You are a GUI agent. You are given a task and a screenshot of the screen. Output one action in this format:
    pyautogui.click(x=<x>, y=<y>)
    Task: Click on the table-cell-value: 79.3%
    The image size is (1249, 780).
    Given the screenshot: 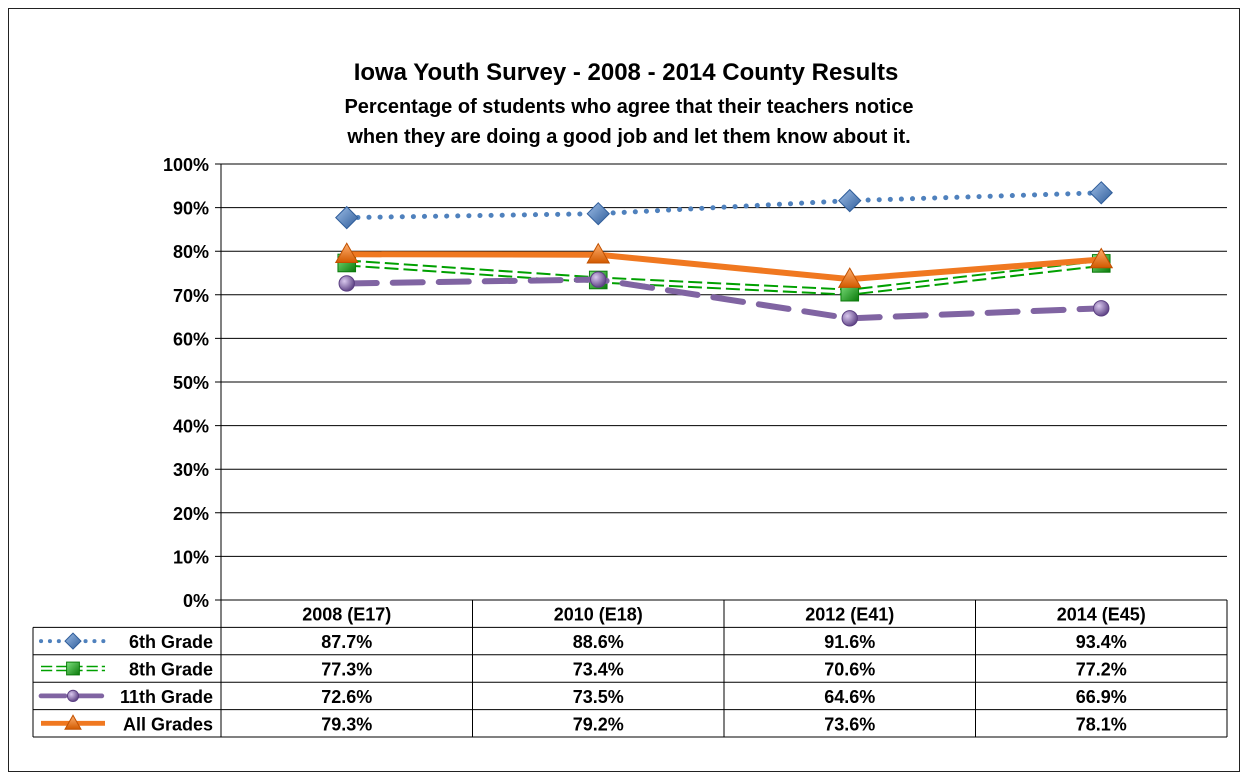 What is the action you would take?
    pyautogui.click(x=346, y=724)
    